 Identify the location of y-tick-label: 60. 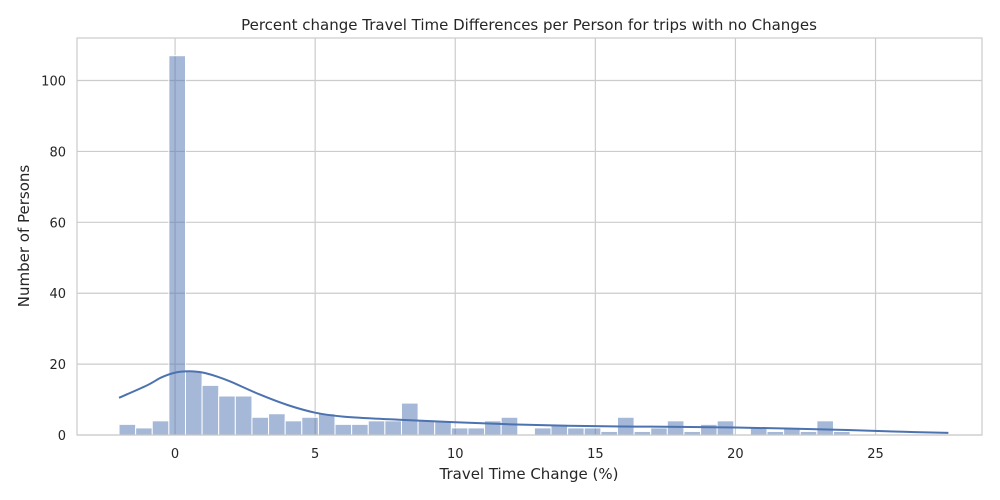
(57, 223).